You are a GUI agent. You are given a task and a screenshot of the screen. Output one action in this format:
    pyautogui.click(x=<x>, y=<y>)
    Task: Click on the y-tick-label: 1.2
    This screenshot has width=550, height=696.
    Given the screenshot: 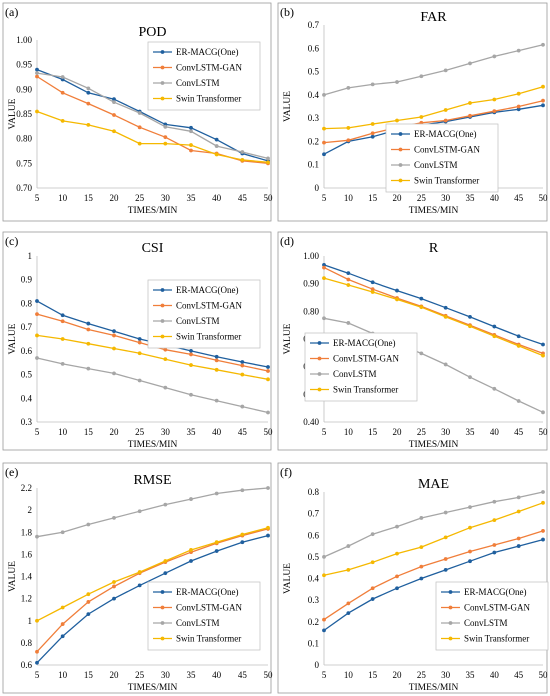 What is the action you would take?
    pyautogui.click(x=26, y=599)
    